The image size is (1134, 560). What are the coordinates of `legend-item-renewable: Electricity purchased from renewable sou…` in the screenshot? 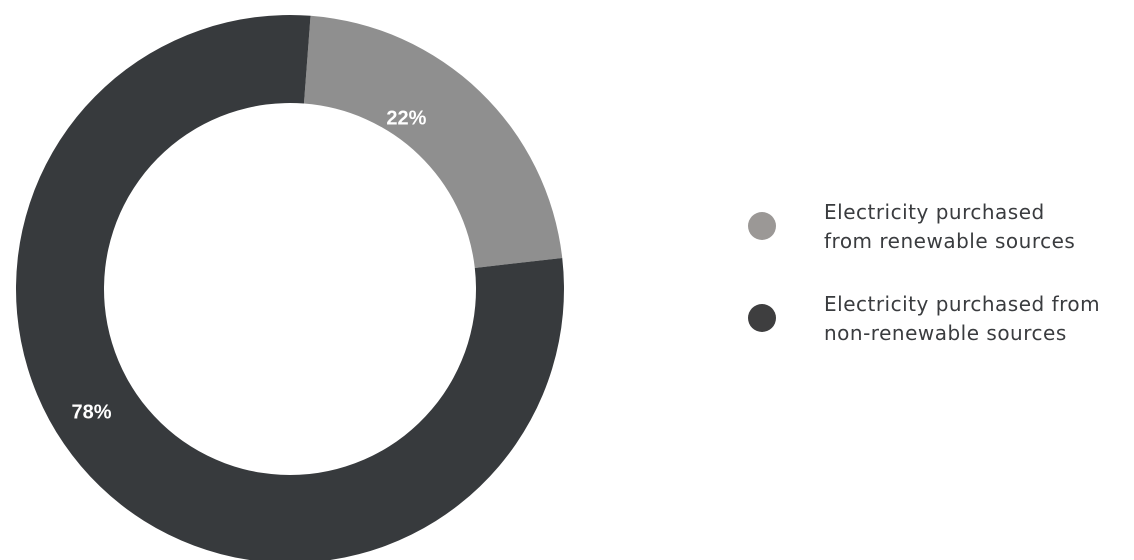 It's located at (940, 229).